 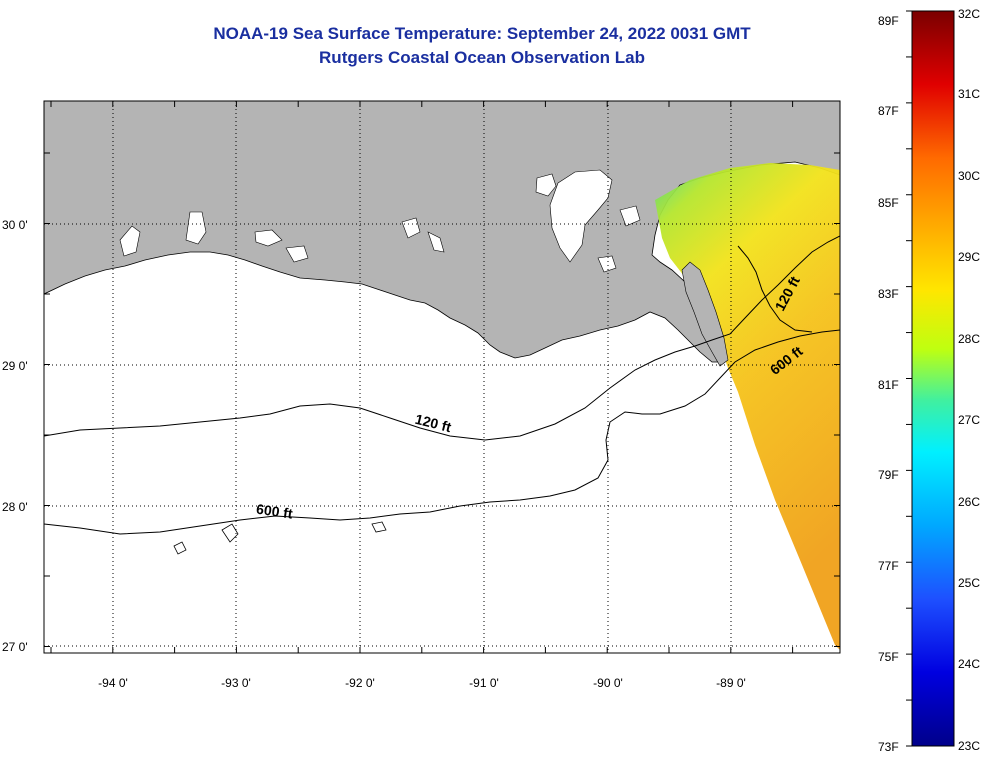 I want to click on colorbar-c-label: 32C, so click(x=969, y=14).